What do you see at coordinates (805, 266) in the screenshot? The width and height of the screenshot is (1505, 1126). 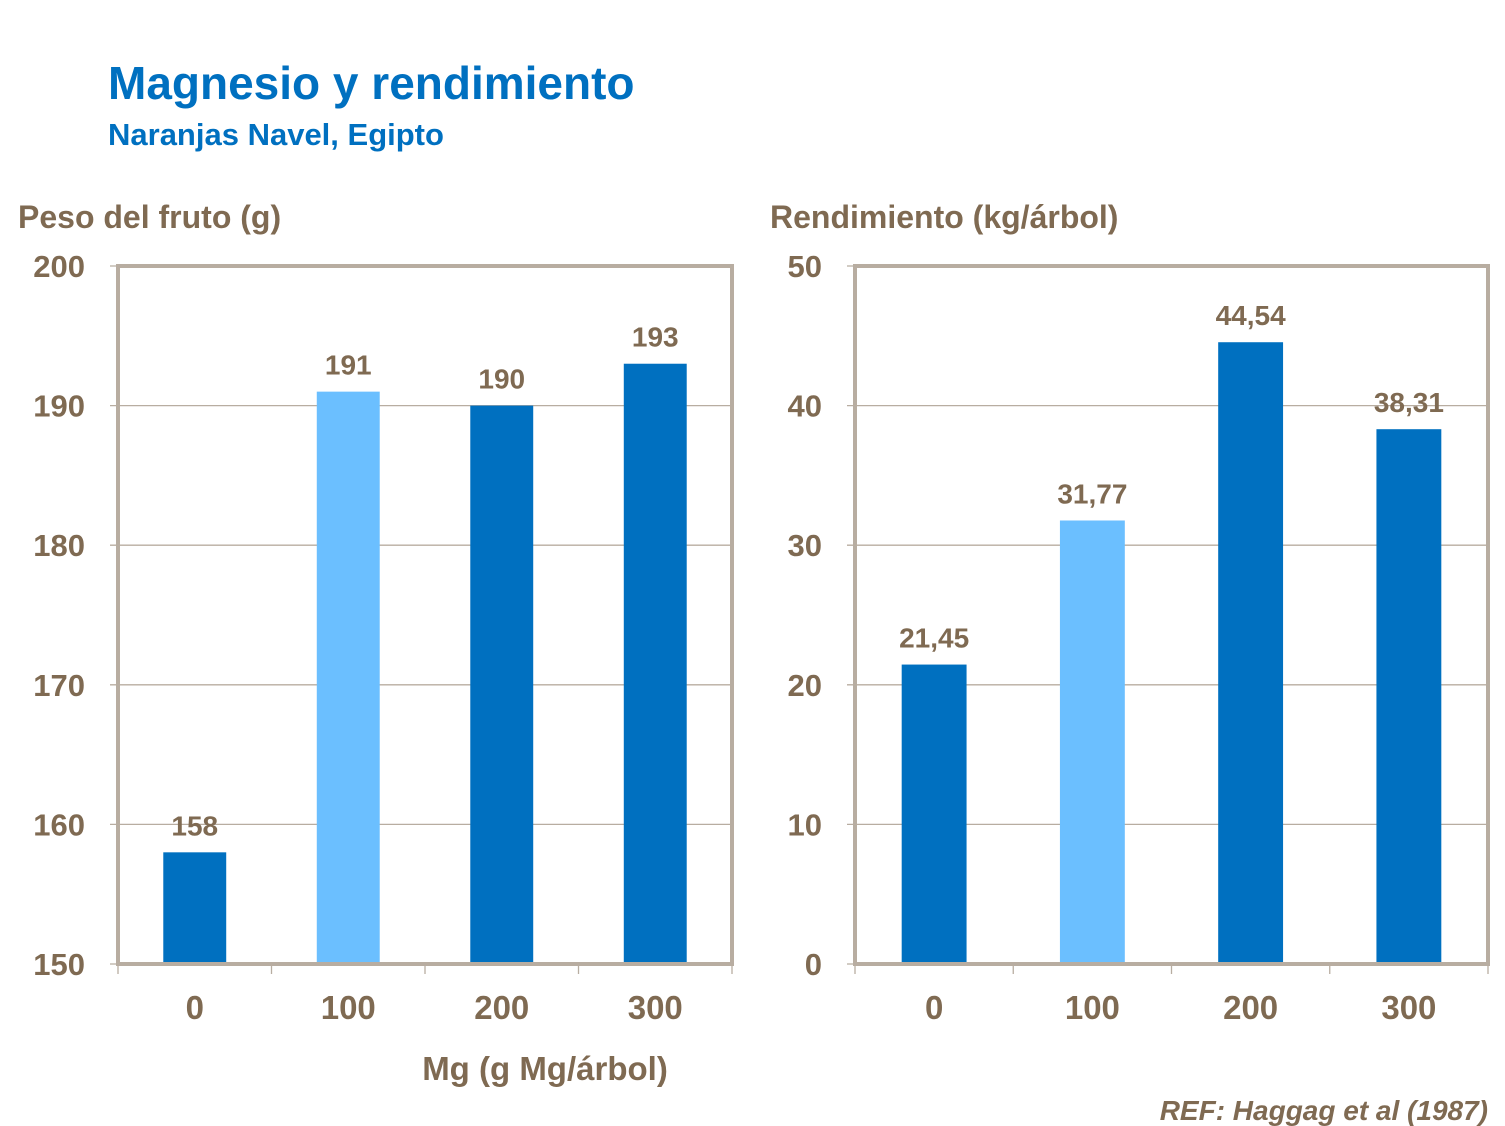 I see `right-y-tick-label: 50` at bounding box center [805, 266].